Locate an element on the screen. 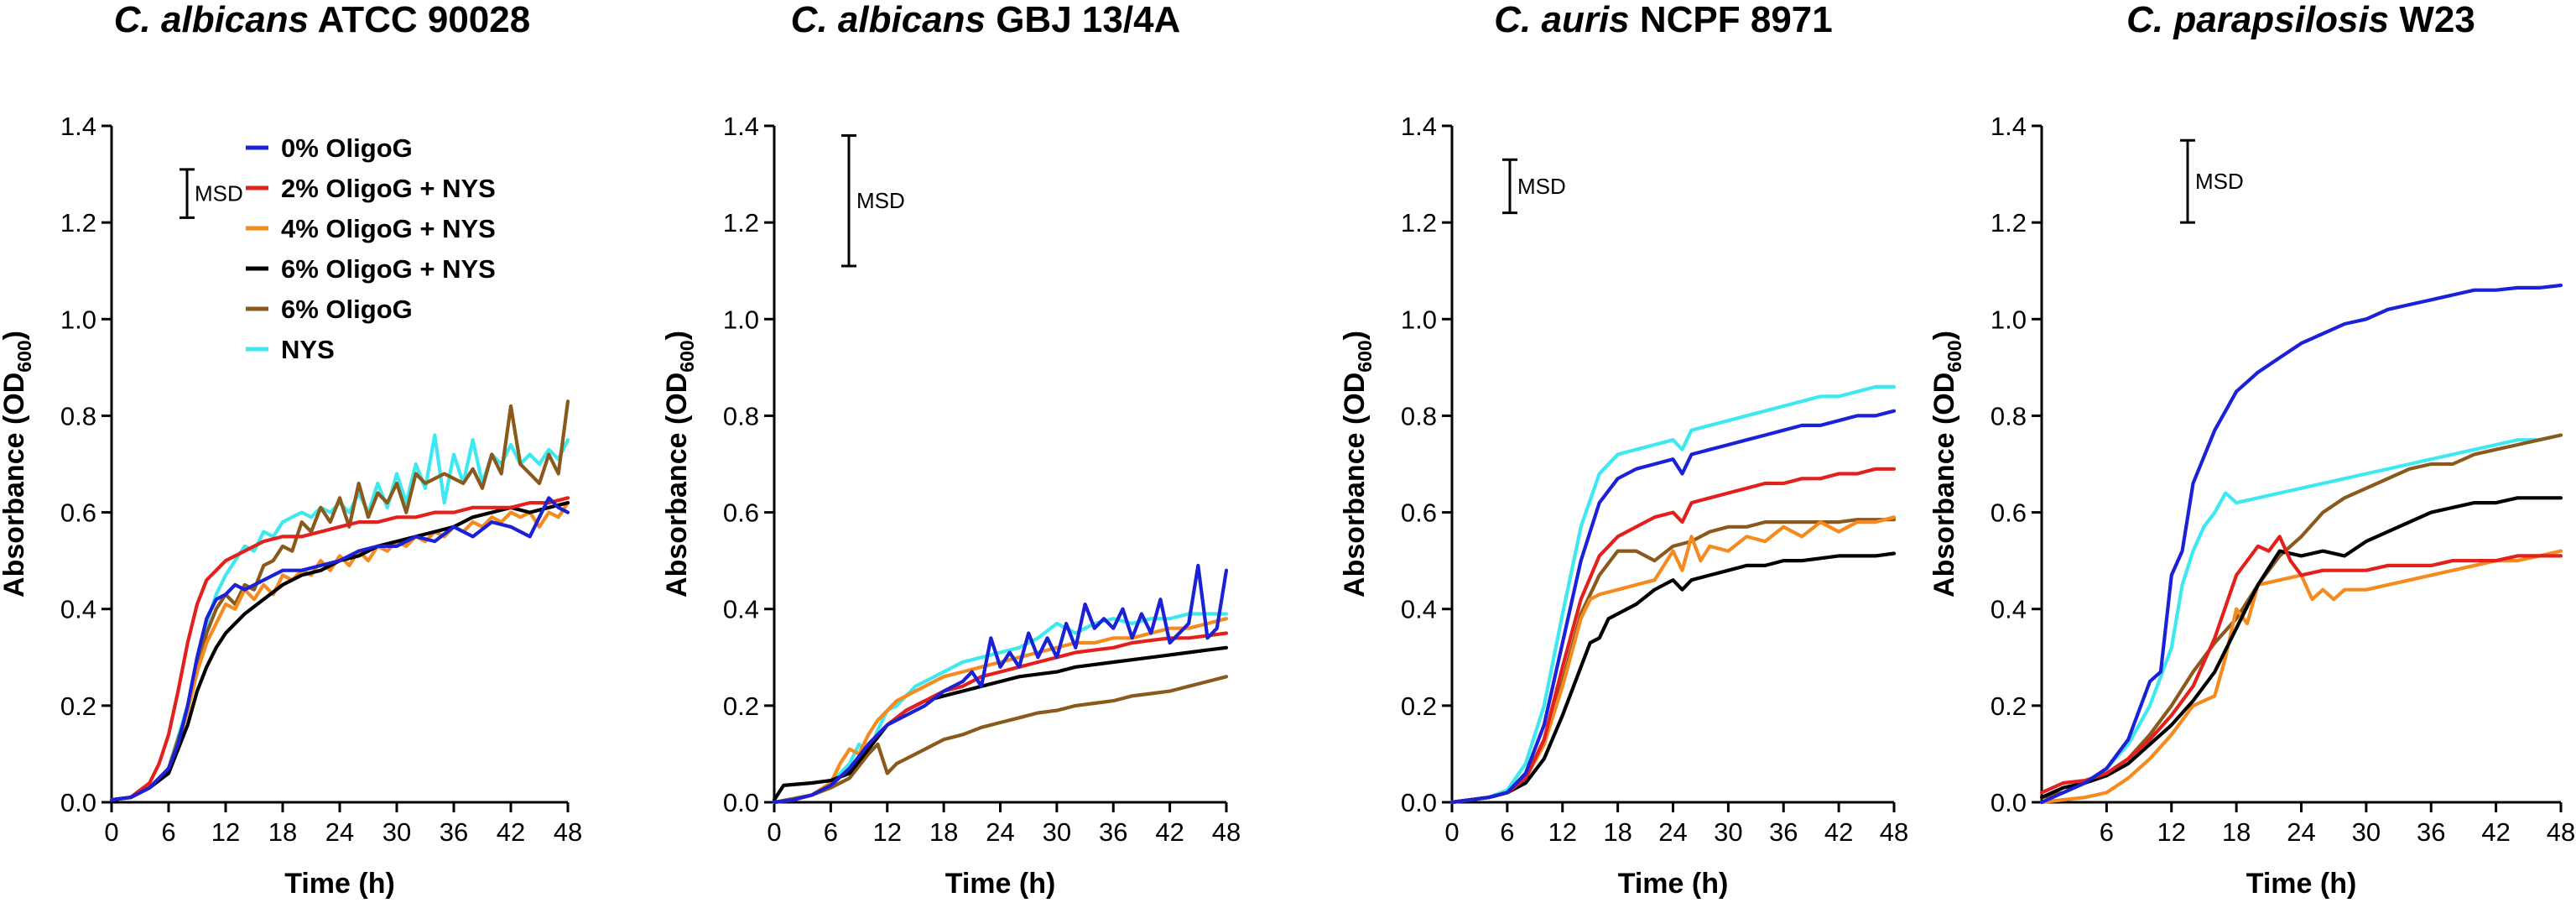  chart-title-strain: NCPF 8971 is located at coordinates (1731, 20).